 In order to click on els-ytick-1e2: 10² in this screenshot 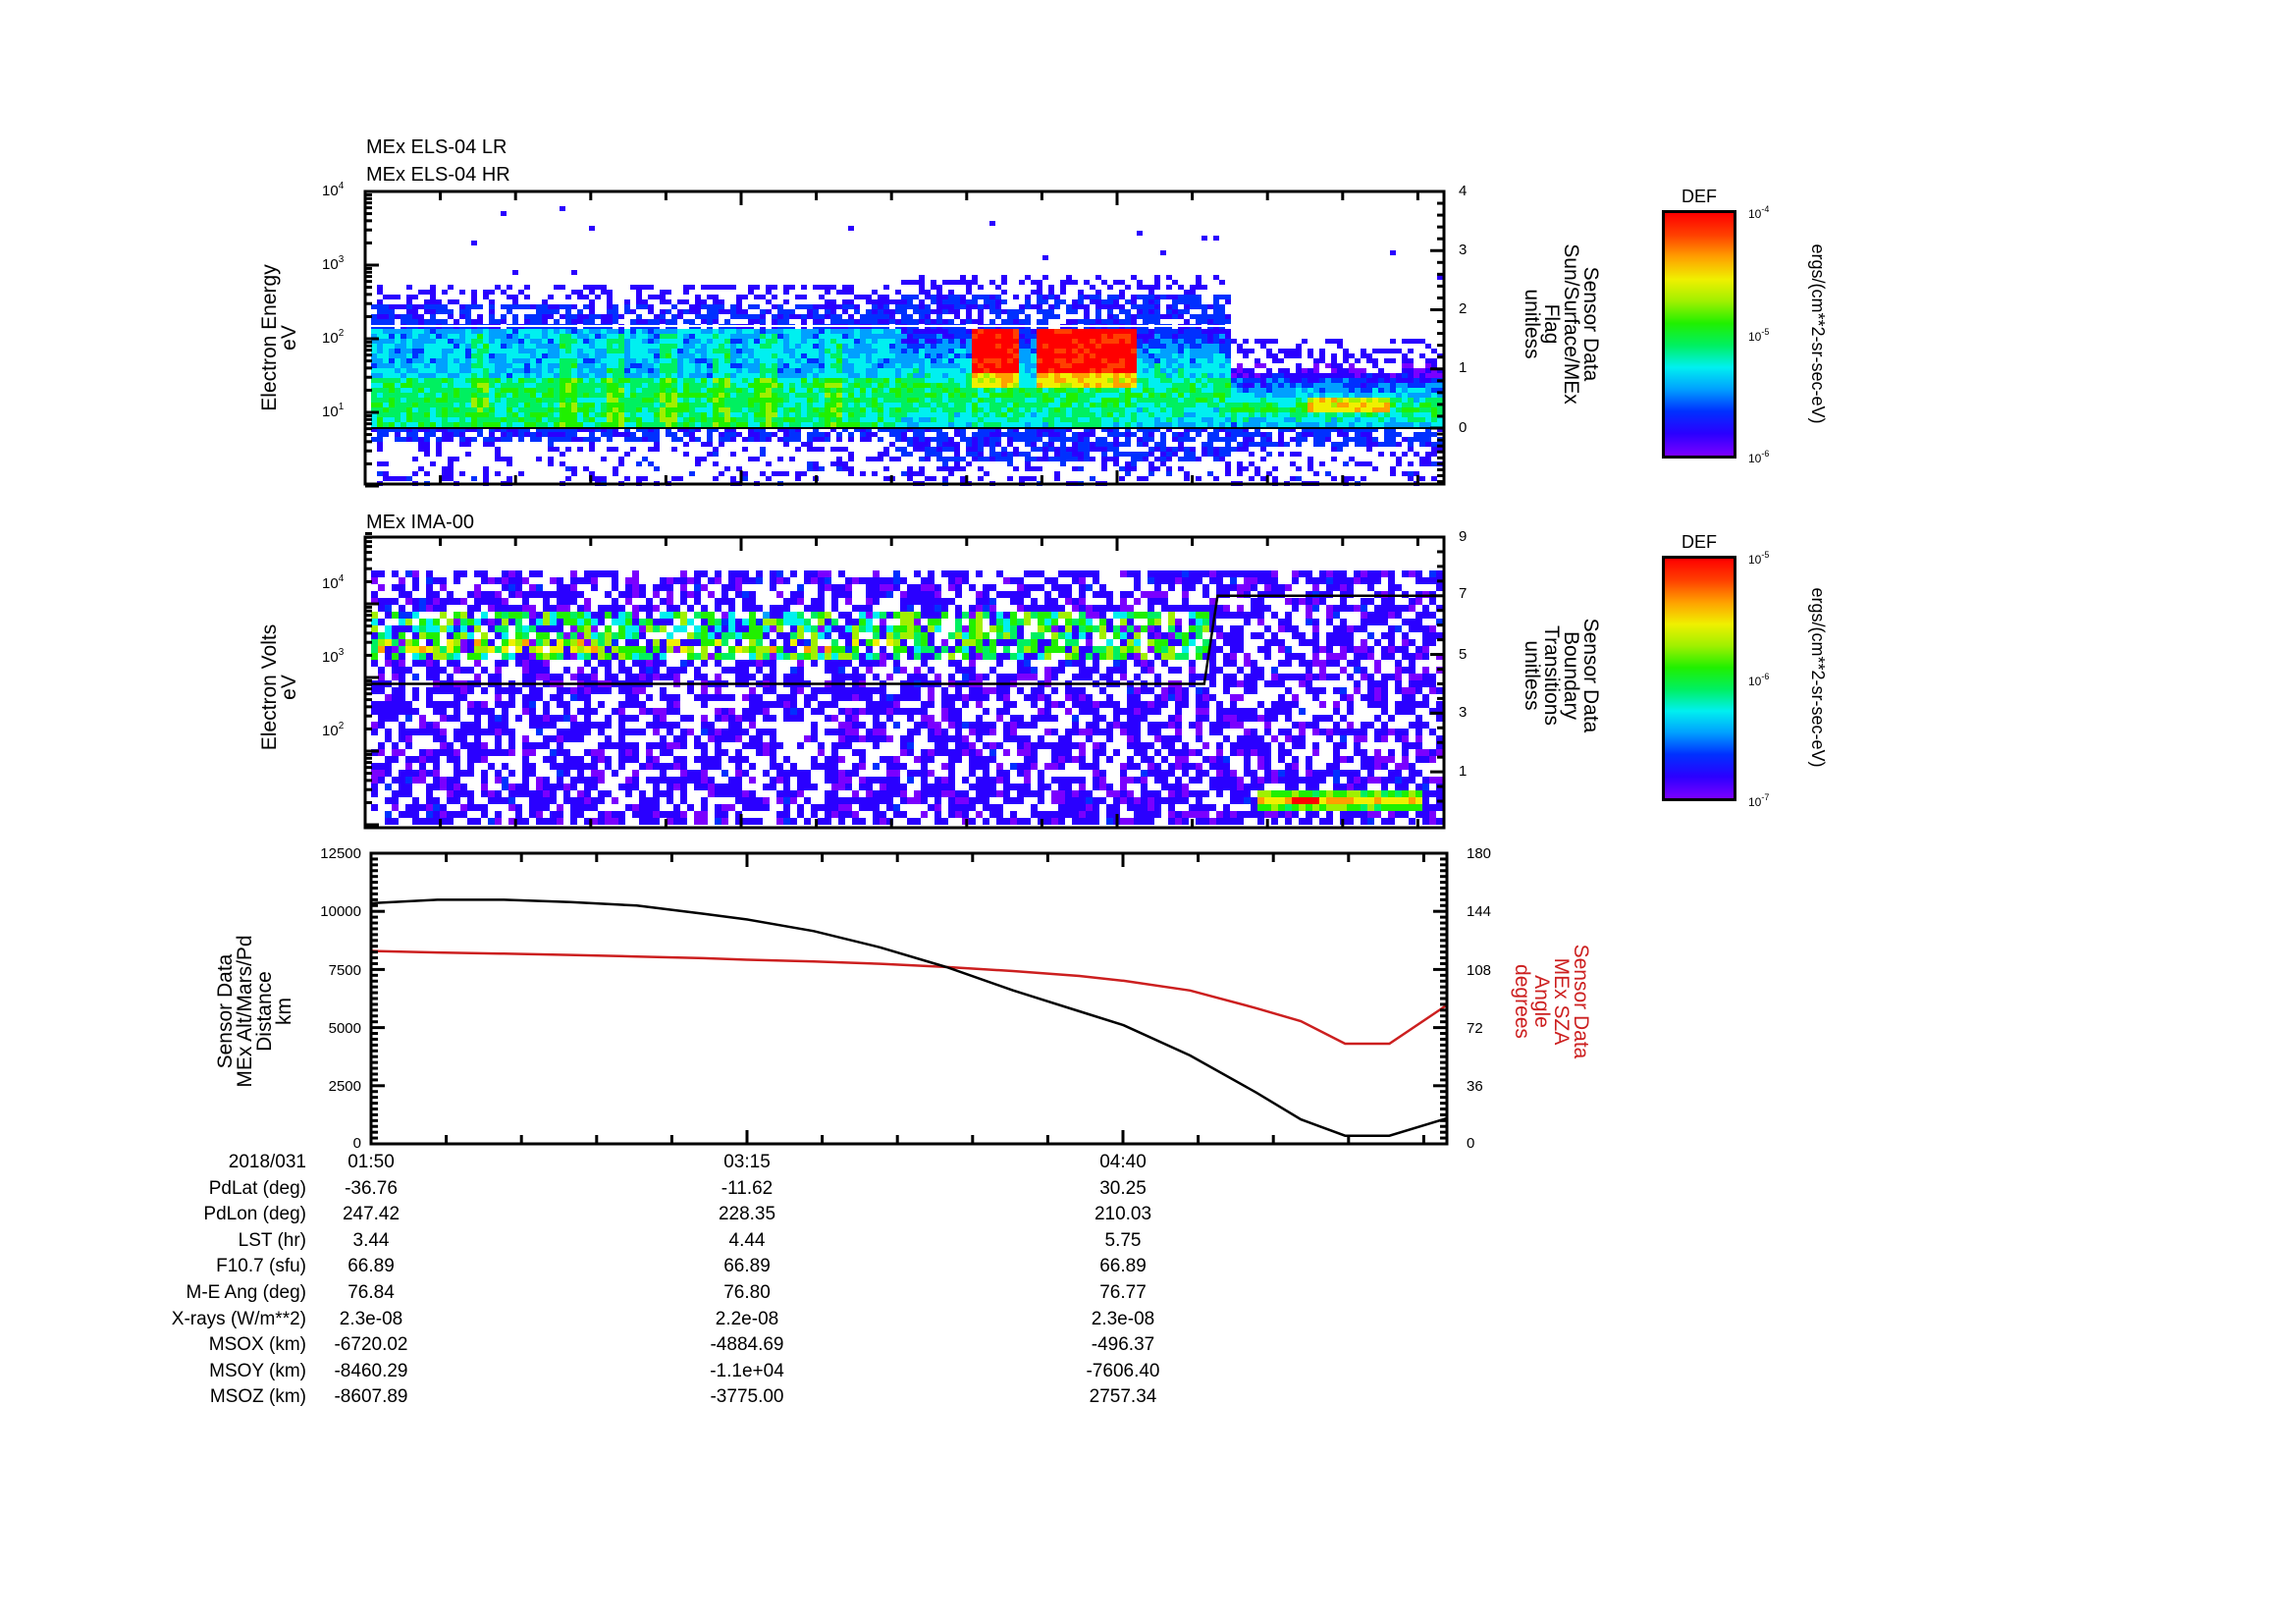, I will do `click(333, 337)`.